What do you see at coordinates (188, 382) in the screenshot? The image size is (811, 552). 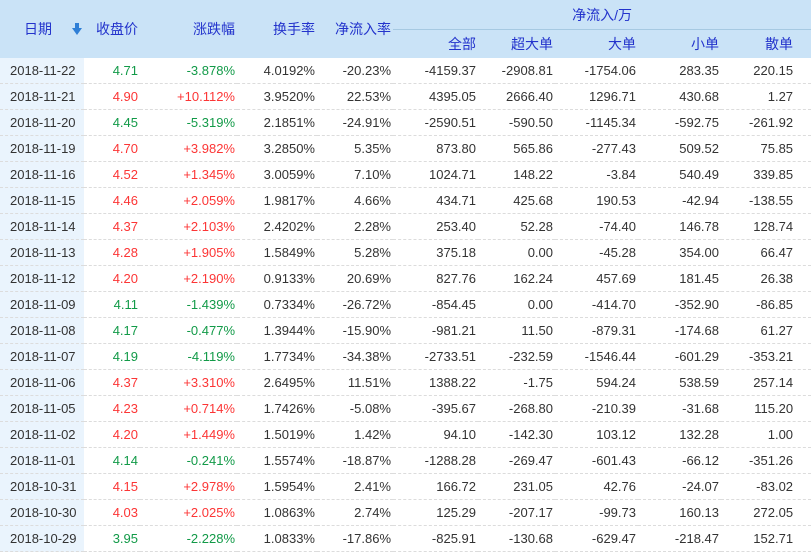 I see `change-percent-cell: +3.310%` at bounding box center [188, 382].